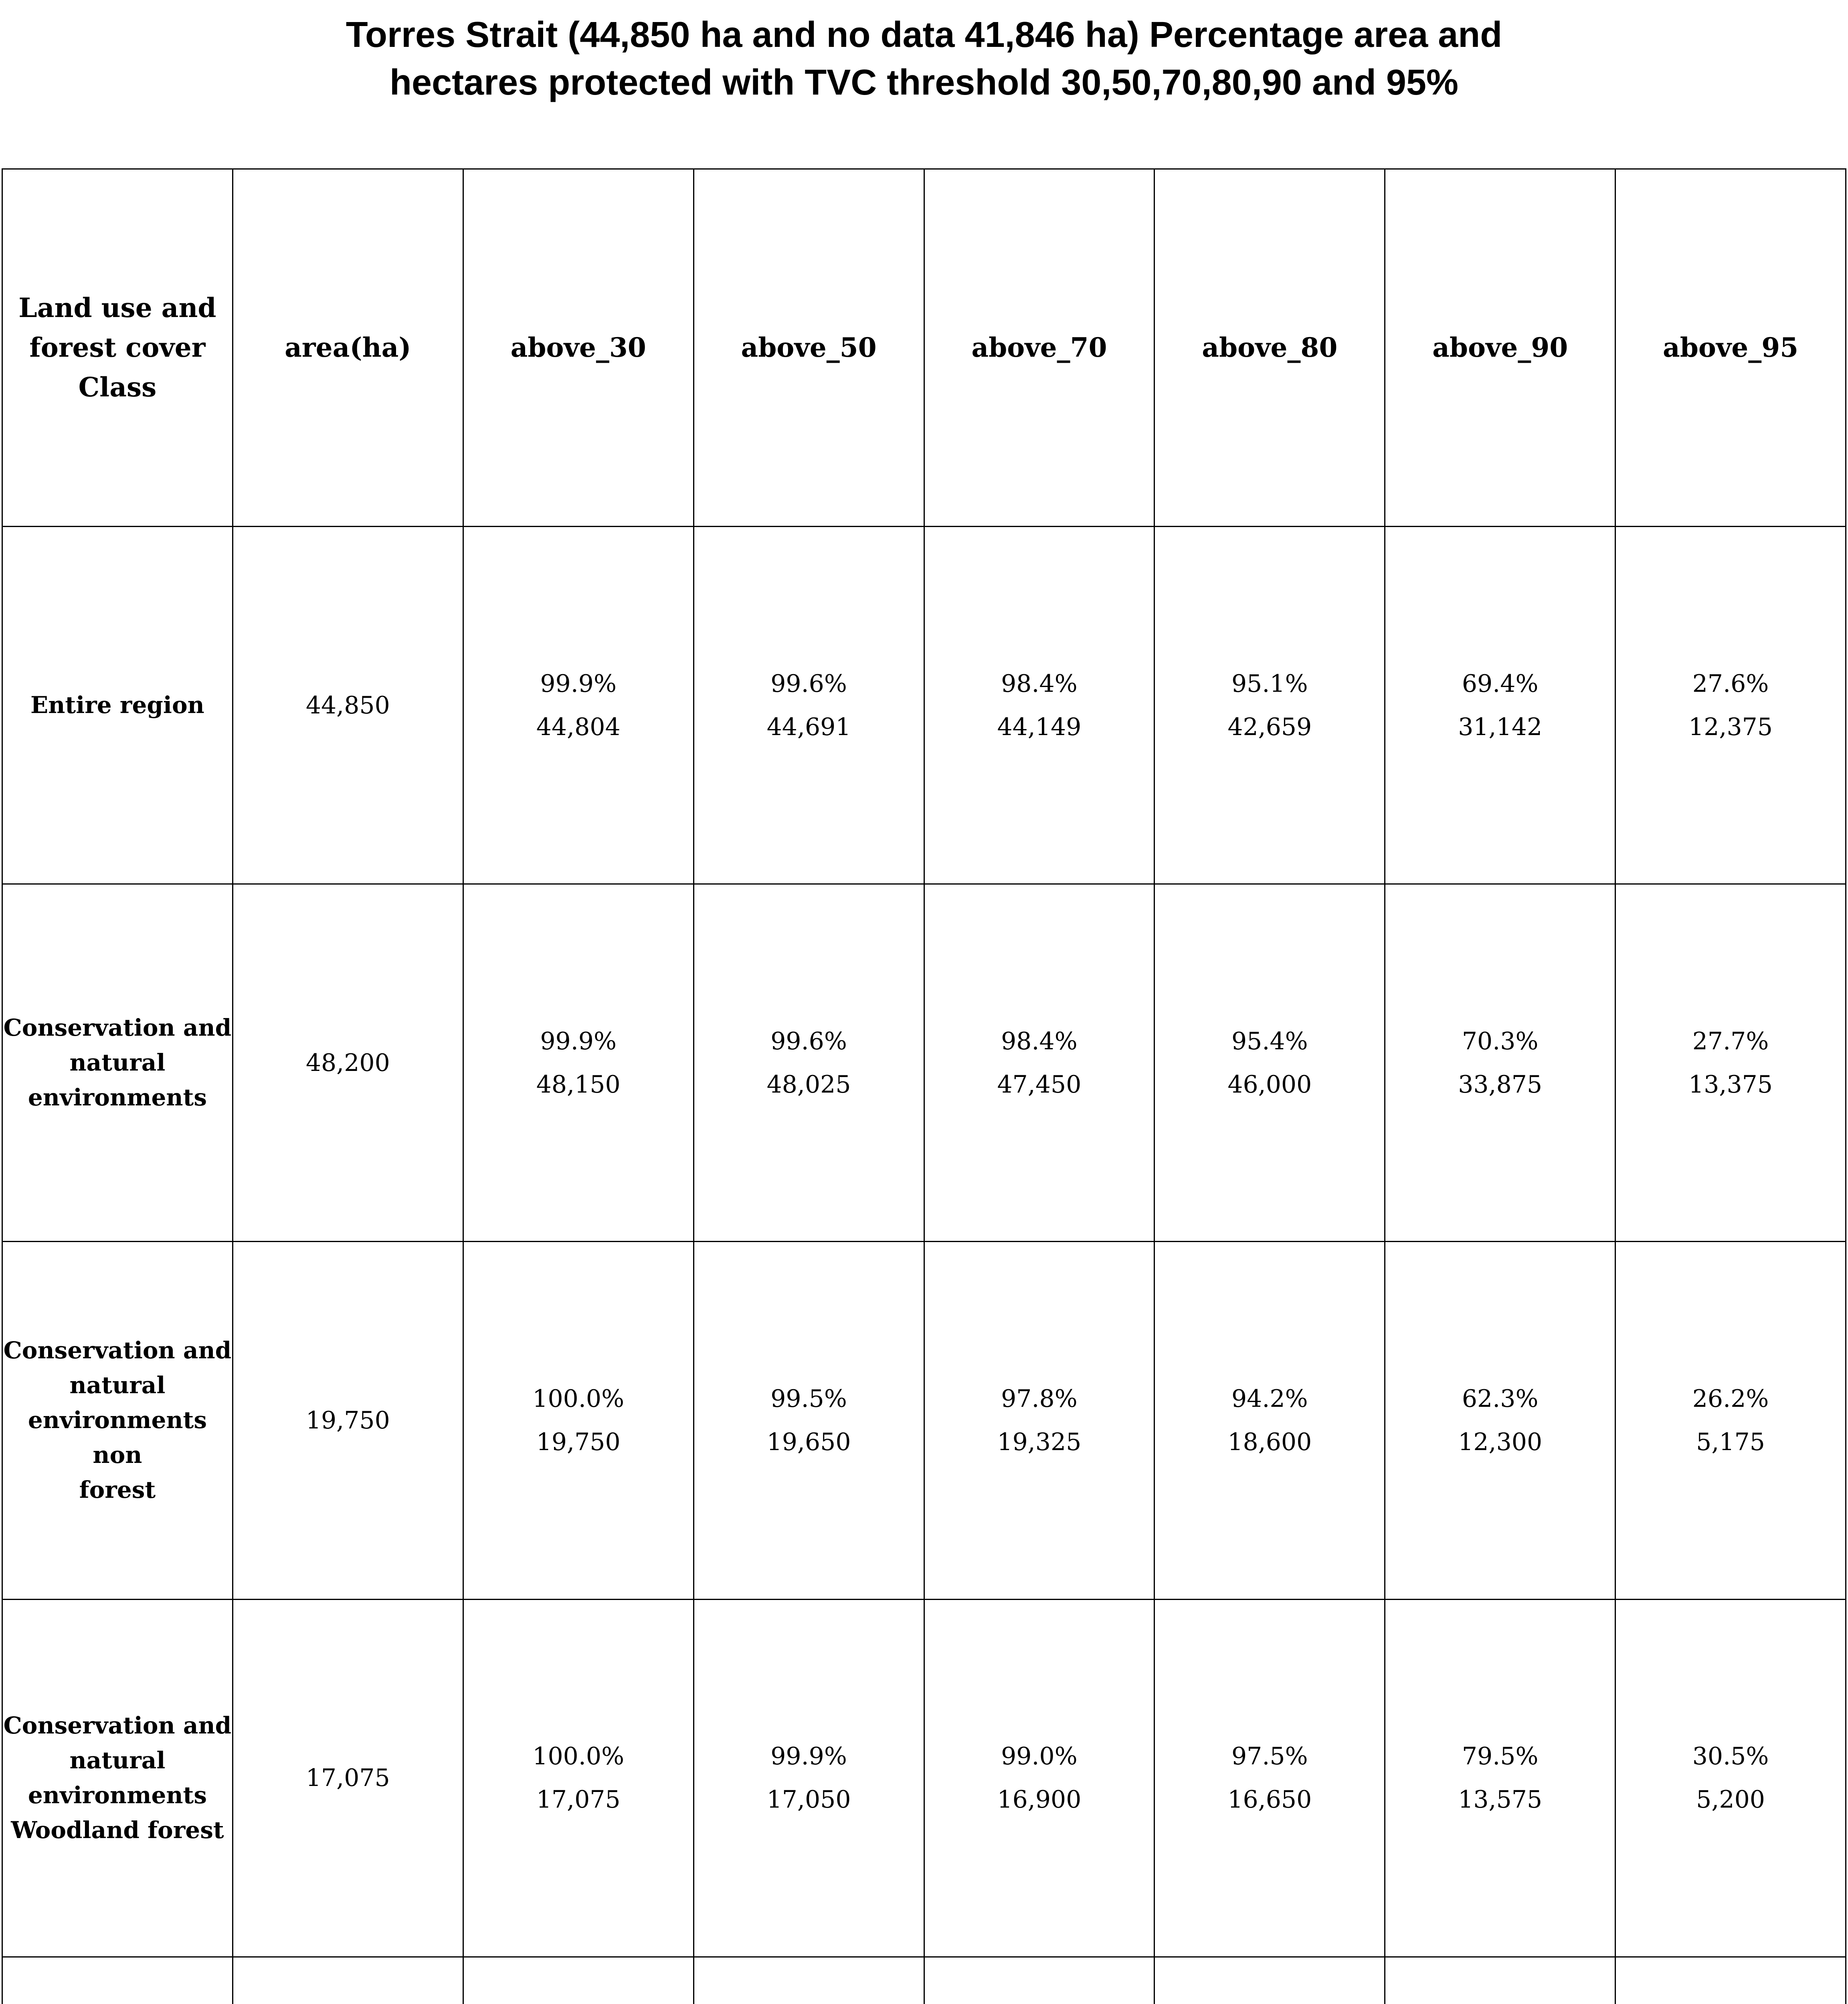 The height and width of the screenshot is (2004, 1848). Describe the element at coordinates (348, 1062) in the screenshot. I see `cell-area: 48,200` at that location.